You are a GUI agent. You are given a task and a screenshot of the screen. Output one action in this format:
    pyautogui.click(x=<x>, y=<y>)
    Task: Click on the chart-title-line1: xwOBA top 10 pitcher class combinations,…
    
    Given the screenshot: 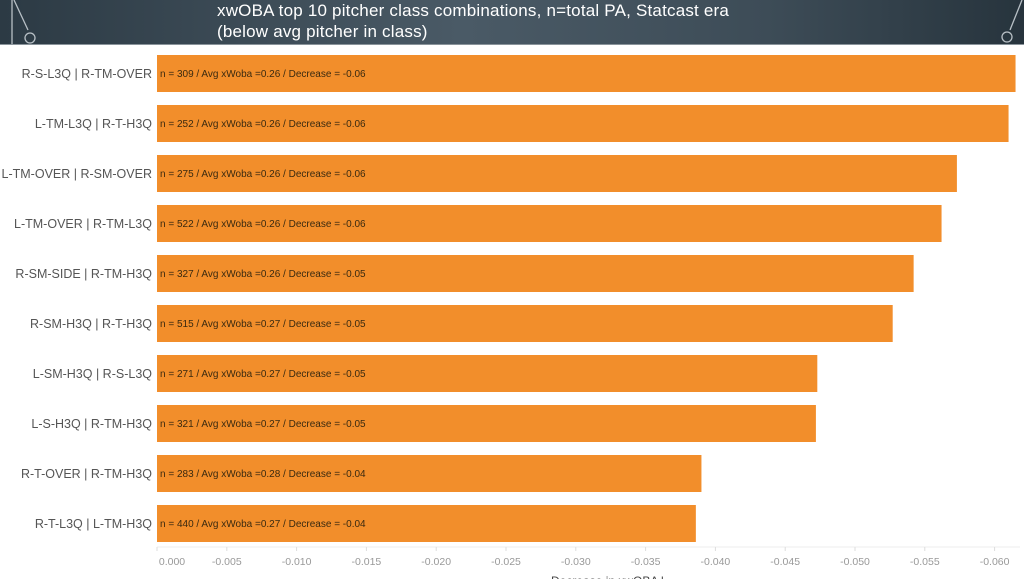 What is the action you would take?
    pyautogui.click(x=473, y=10)
    